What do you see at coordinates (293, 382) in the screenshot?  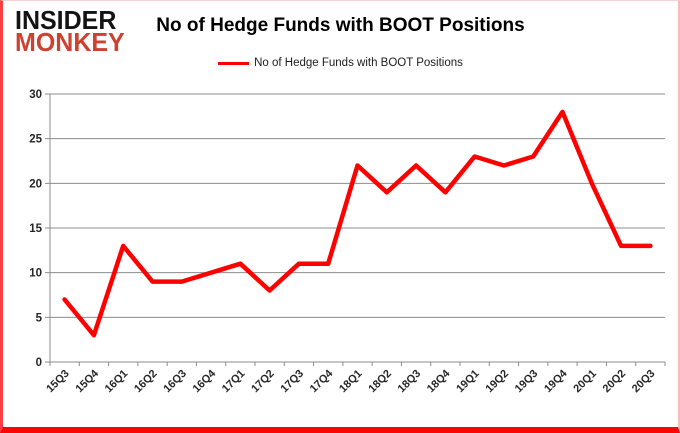 I see `x-axis-label: 17Q3` at bounding box center [293, 382].